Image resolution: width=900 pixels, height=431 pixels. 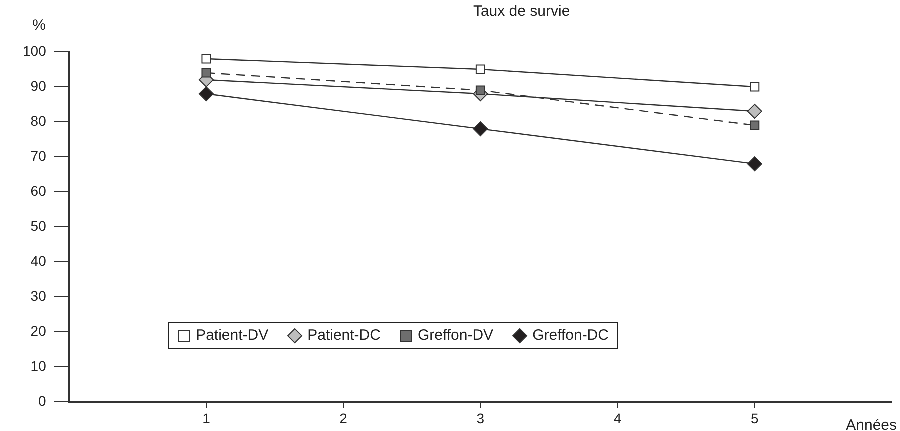 I want to click on y-tick-label: 60, so click(x=38, y=190).